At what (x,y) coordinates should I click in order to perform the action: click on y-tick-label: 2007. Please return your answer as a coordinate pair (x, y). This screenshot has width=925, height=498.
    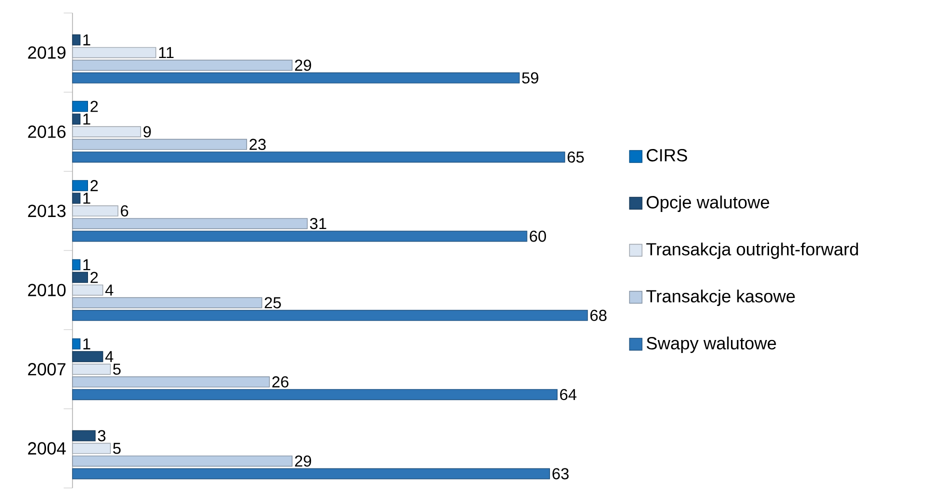
    Looking at the image, I should click on (47, 369).